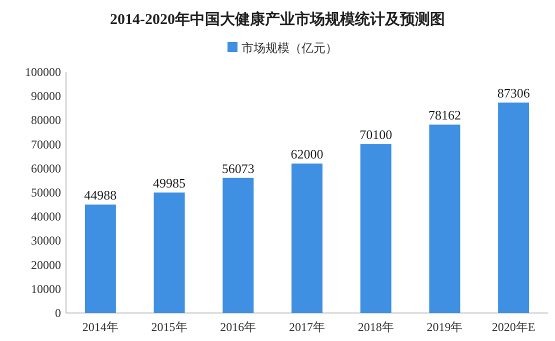 This screenshot has width=555, height=341. I want to click on data-label: 62000, so click(307, 154).